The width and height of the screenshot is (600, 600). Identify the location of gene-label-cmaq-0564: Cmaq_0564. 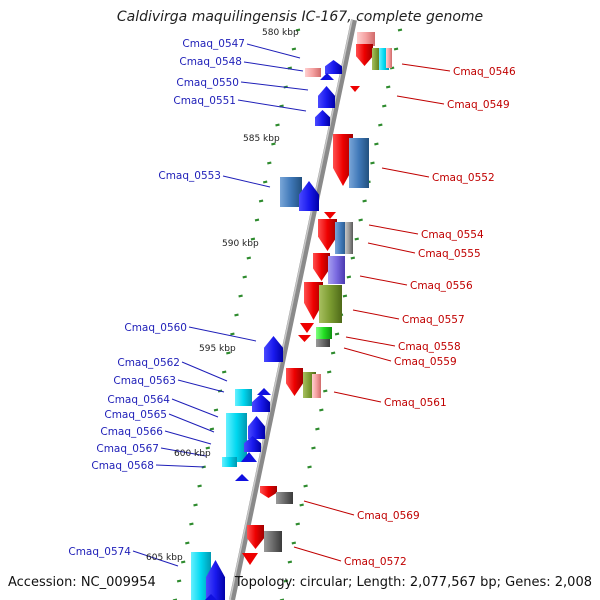
(138, 400).